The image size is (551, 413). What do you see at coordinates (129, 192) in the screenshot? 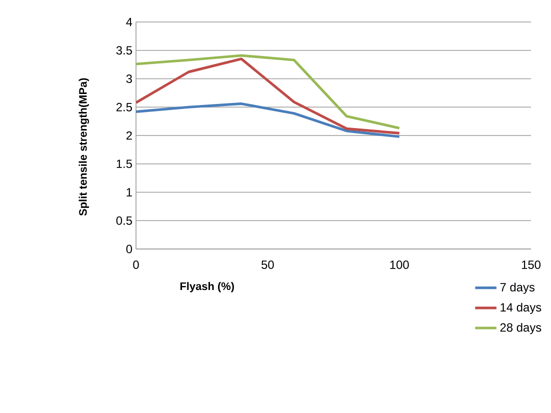
I see `y-tick-label: 1` at bounding box center [129, 192].